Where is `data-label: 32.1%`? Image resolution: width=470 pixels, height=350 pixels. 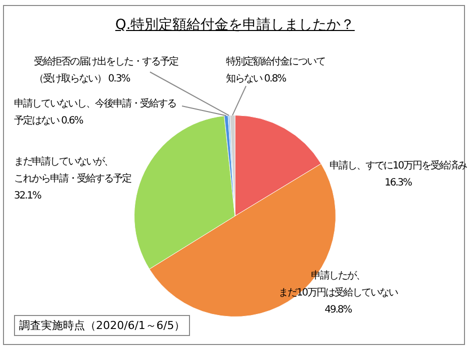
data-label: 32.1% is located at coordinates (28, 196).